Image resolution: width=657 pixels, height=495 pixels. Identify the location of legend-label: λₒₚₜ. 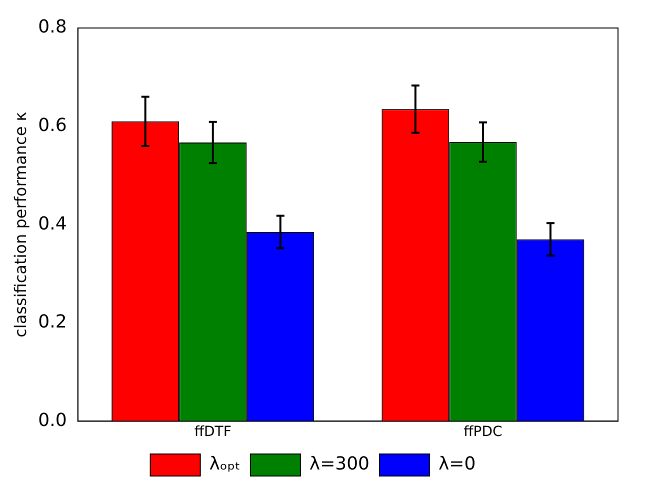
(224, 464).